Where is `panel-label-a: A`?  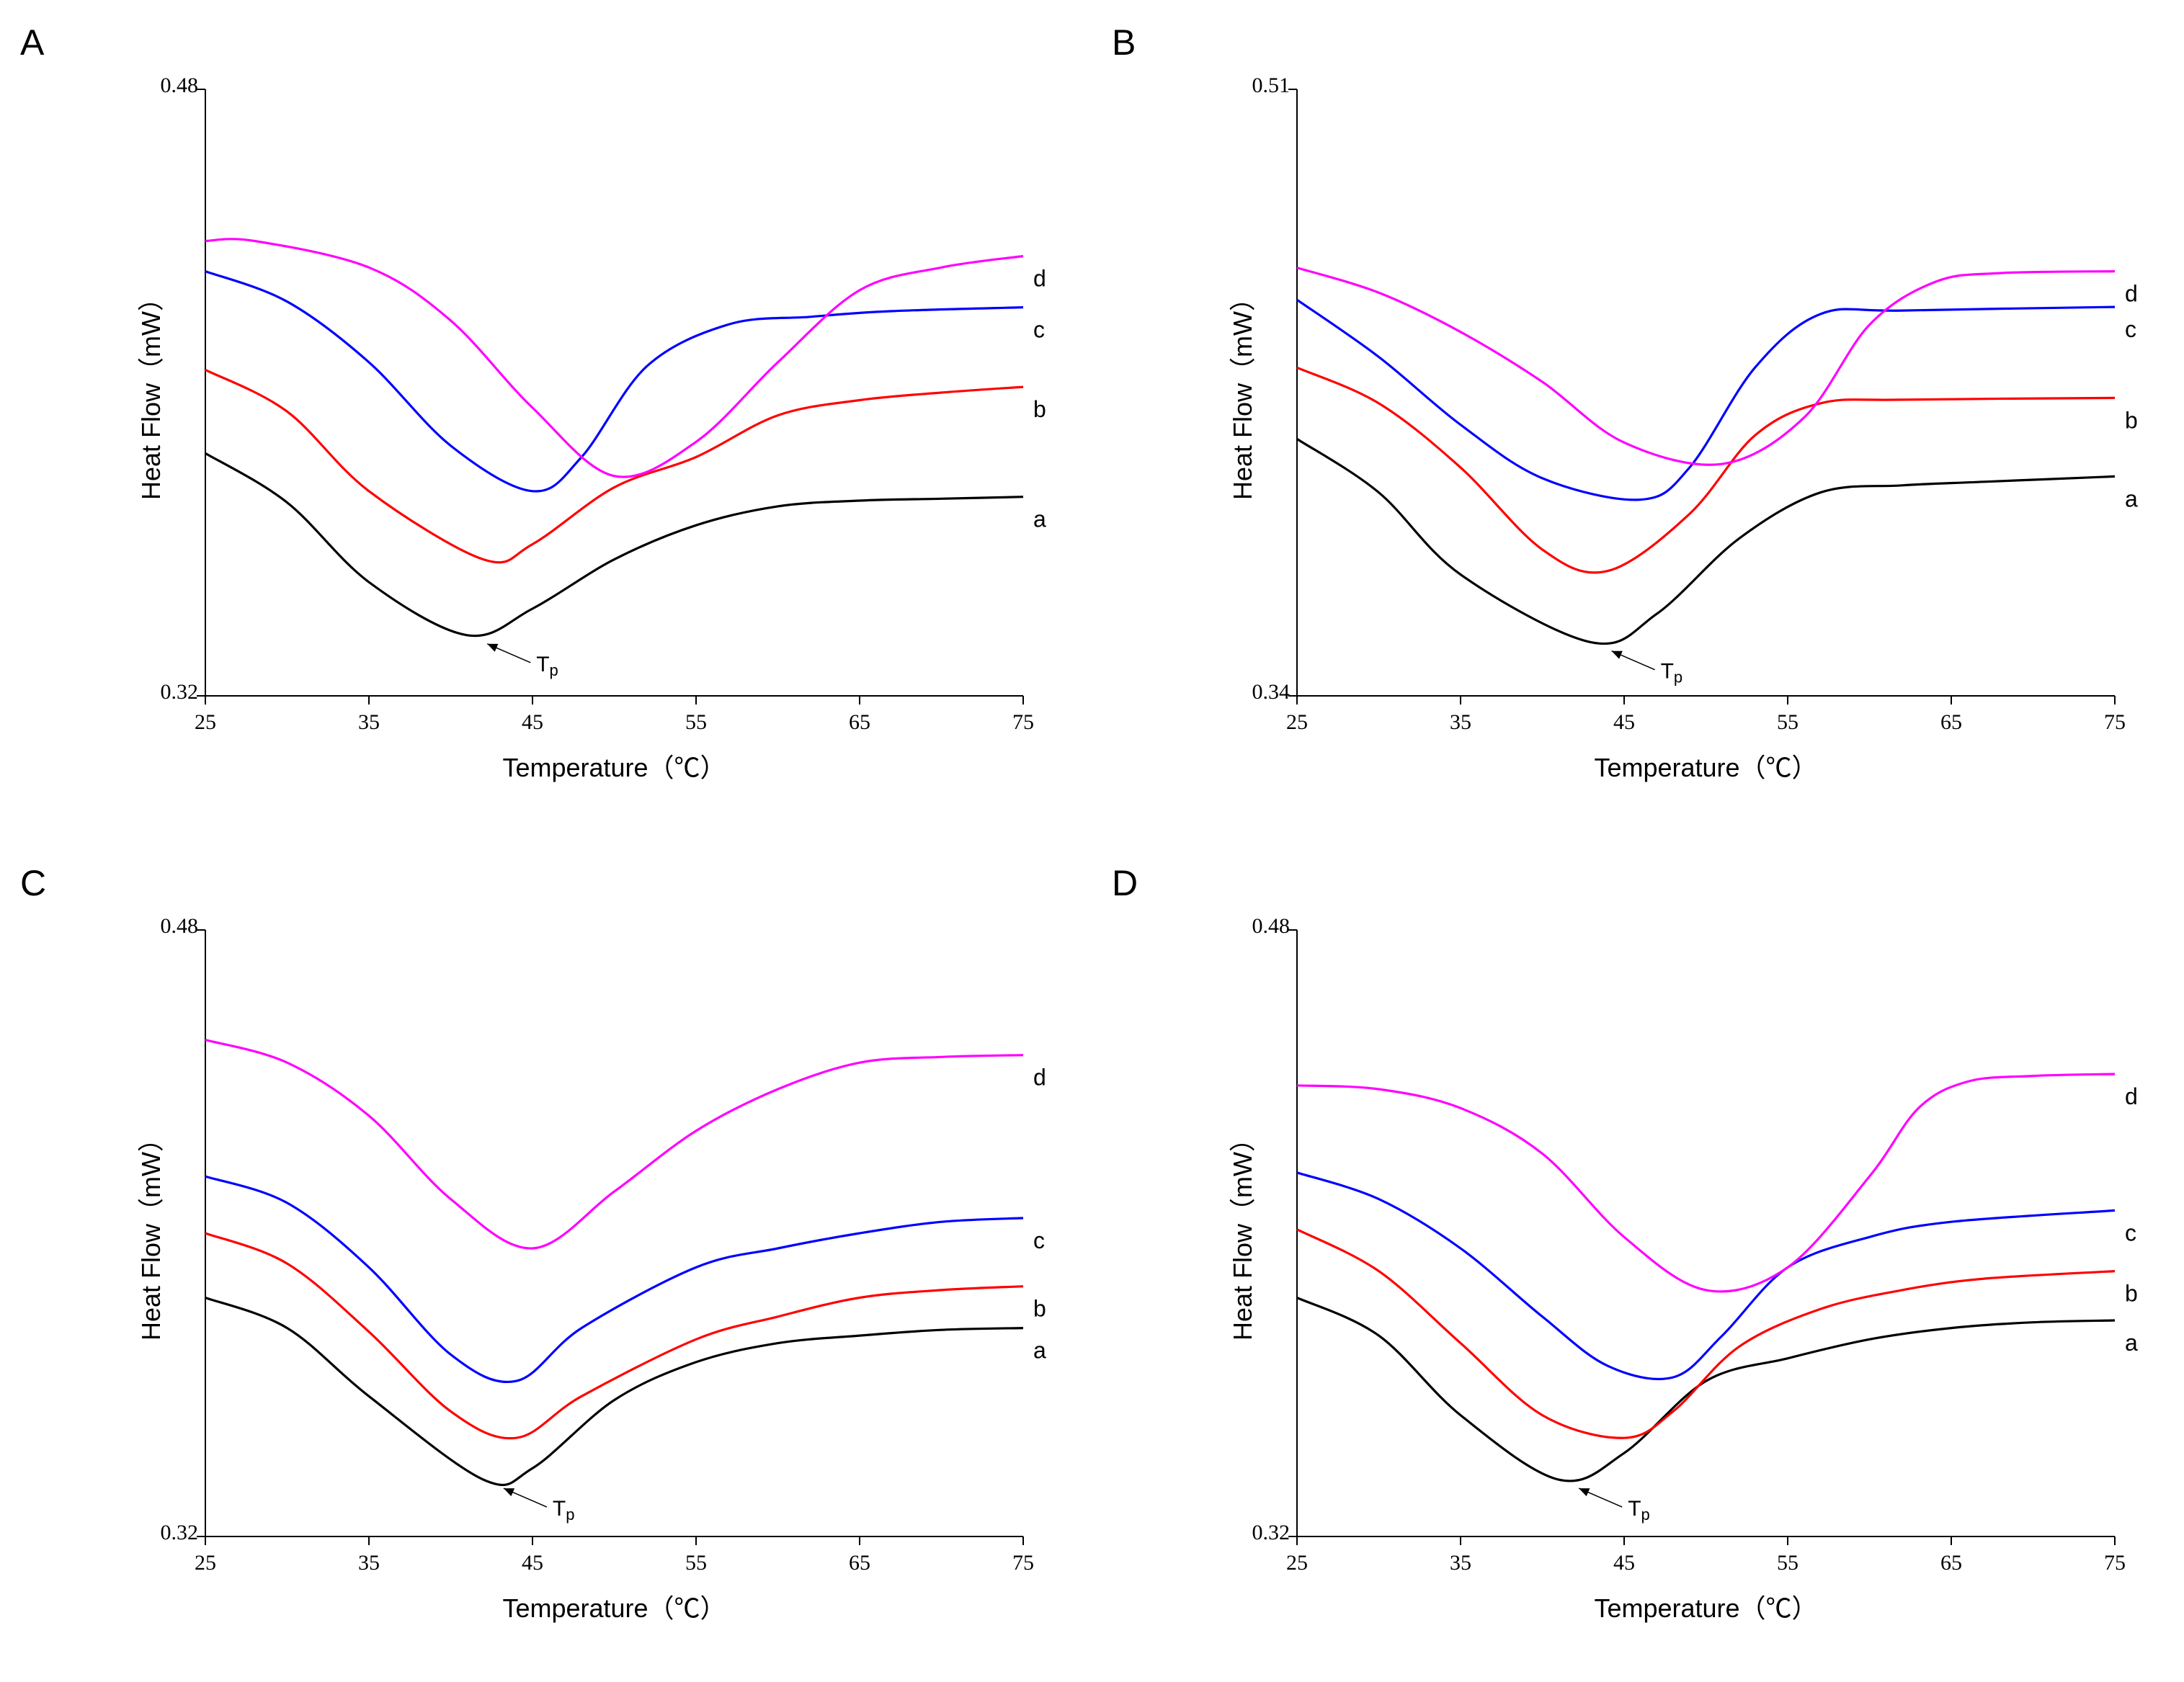 panel-label-a: A is located at coordinates (32, 42).